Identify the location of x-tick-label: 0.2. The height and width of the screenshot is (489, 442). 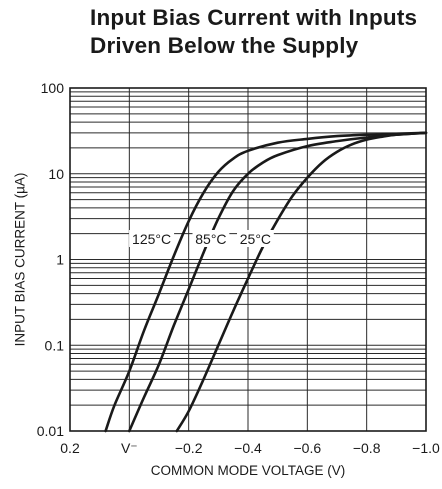
(70, 448).